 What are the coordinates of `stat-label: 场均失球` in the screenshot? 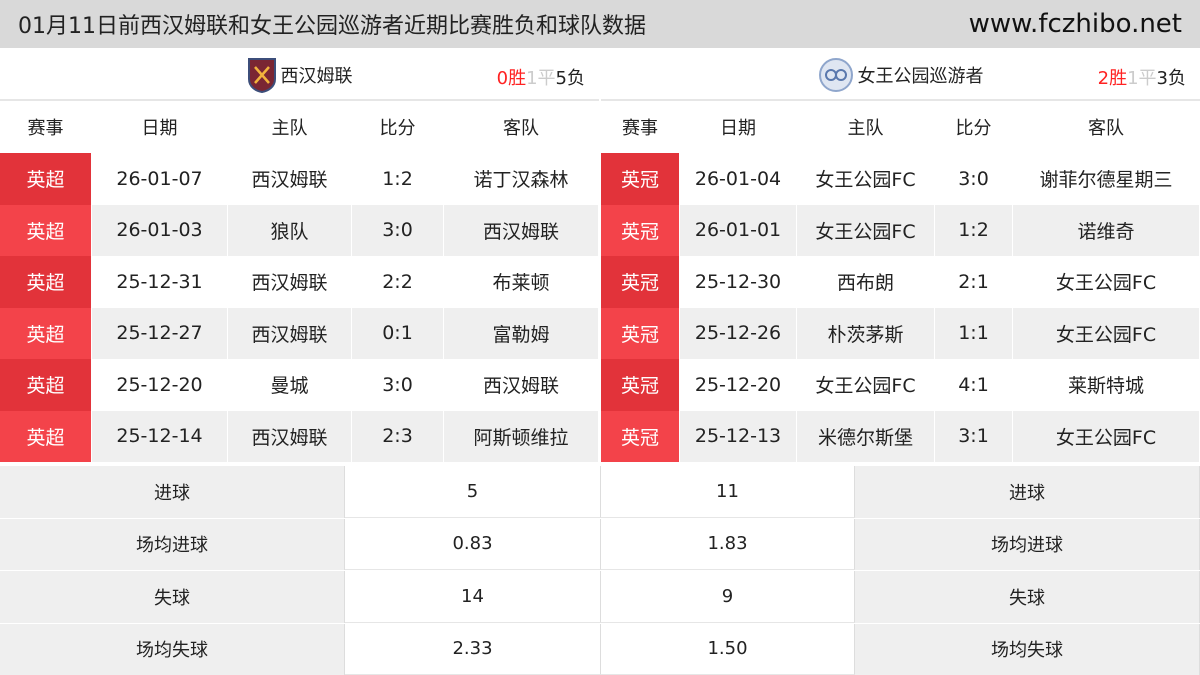 It's located at (172, 649).